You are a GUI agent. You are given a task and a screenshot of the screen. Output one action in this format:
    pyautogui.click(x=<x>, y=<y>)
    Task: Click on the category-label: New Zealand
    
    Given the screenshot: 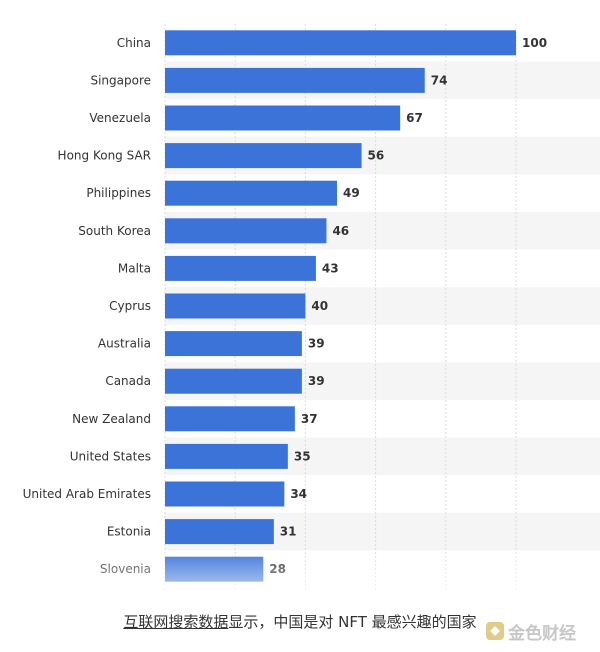 What is the action you would take?
    pyautogui.click(x=111, y=419)
    